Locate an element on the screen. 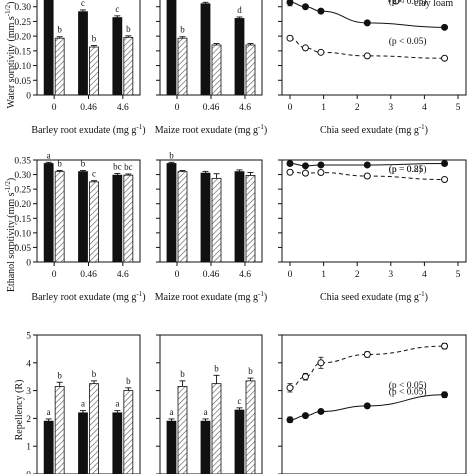 This screenshot has height=474, width=474. panel-ethanol-maize: b 0 0.46 4.6 Maize root exudate (mg g-1) is located at coordinates (211, 226).